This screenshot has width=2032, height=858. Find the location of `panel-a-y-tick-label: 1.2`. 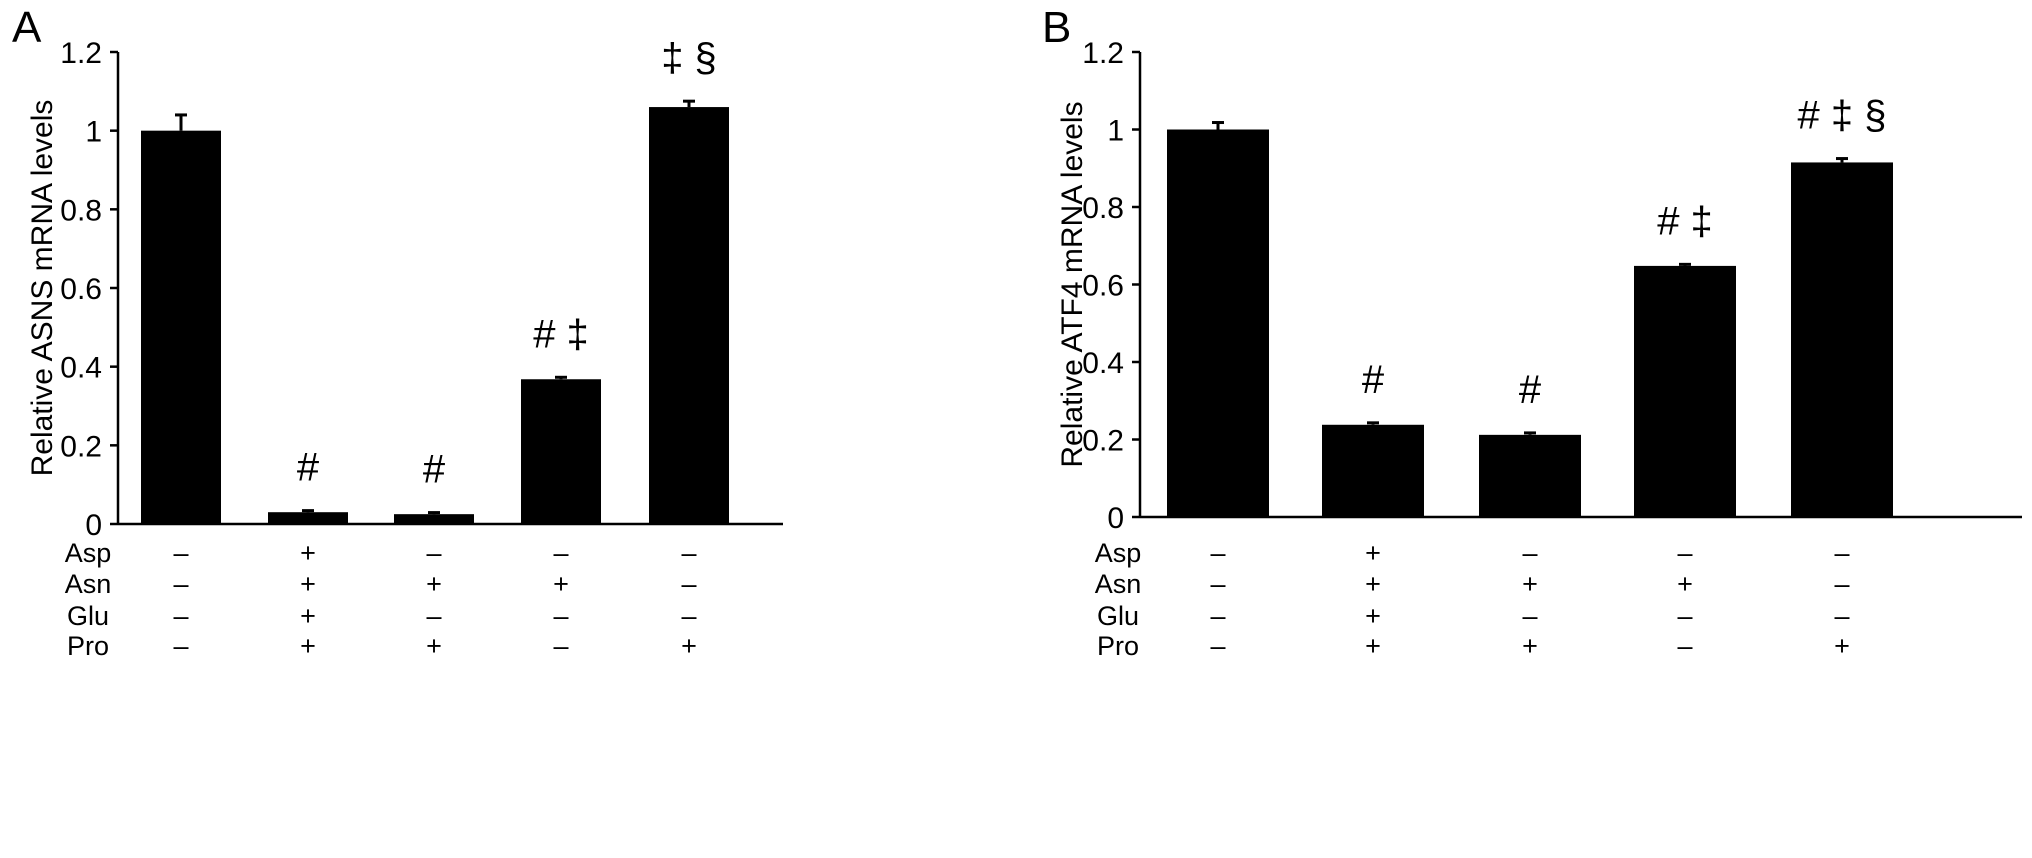

panel-a-y-tick-label: 1.2 is located at coordinates (81, 53).